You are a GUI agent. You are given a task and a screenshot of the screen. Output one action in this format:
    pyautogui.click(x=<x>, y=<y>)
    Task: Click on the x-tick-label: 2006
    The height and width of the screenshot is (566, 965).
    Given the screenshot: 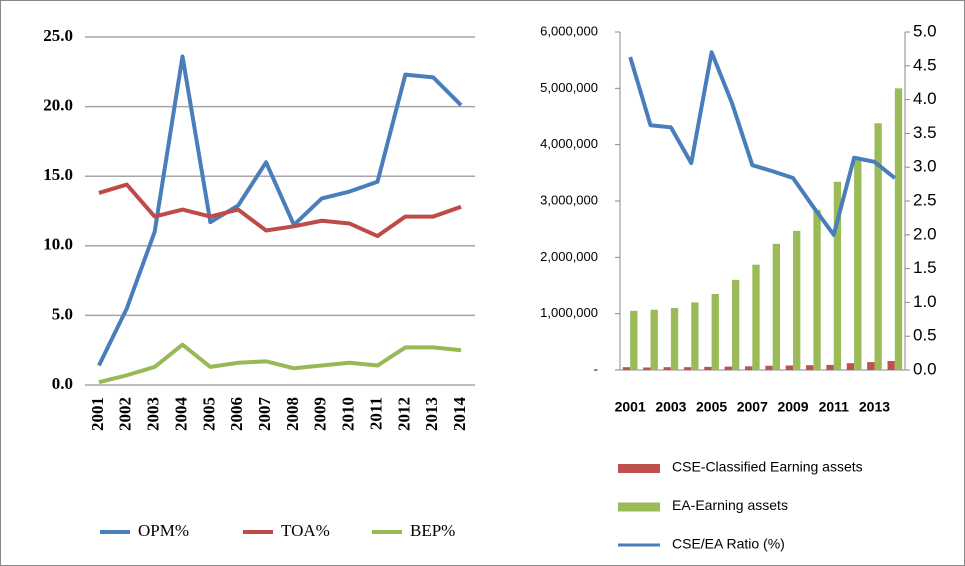 What is the action you would take?
    pyautogui.click(x=236, y=414)
    